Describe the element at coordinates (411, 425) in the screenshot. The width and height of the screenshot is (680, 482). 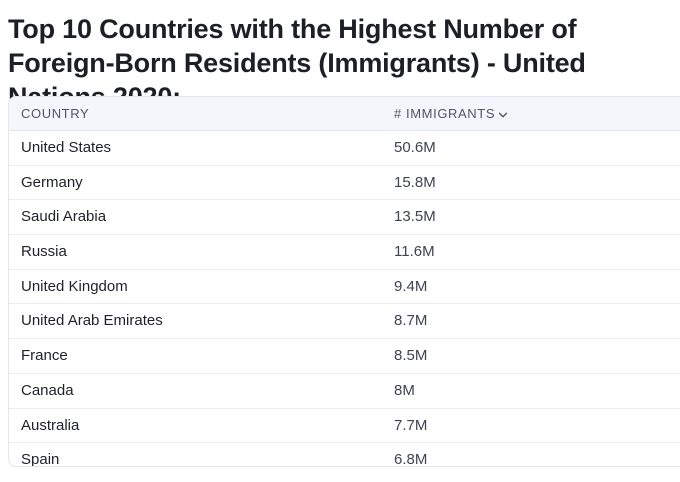
I see `immigrants-cell: 7.7M` at that location.